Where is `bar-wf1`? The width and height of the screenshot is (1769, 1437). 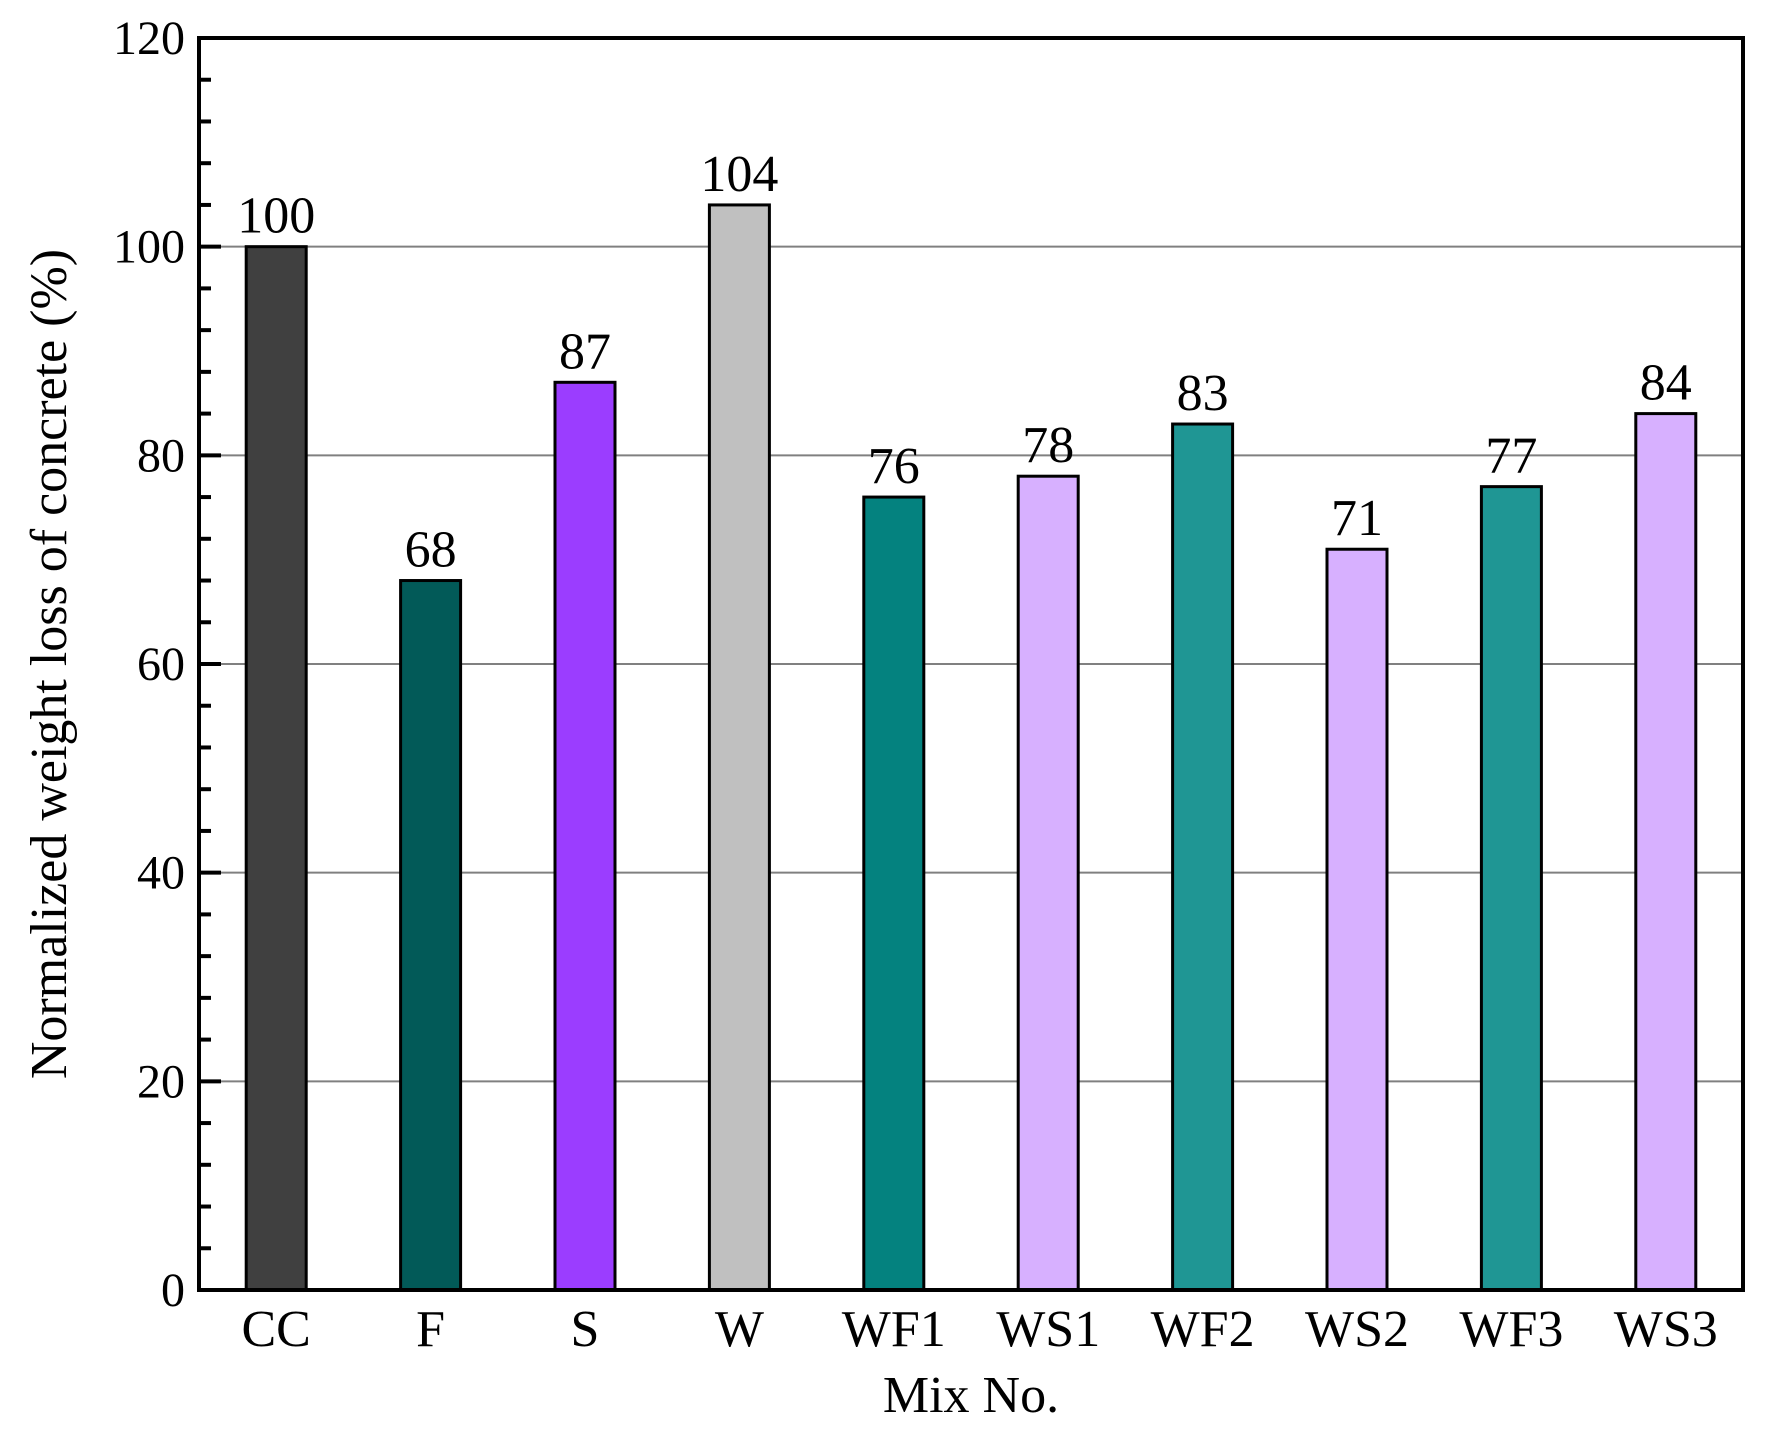
bar-wf1 is located at coordinates (894, 893).